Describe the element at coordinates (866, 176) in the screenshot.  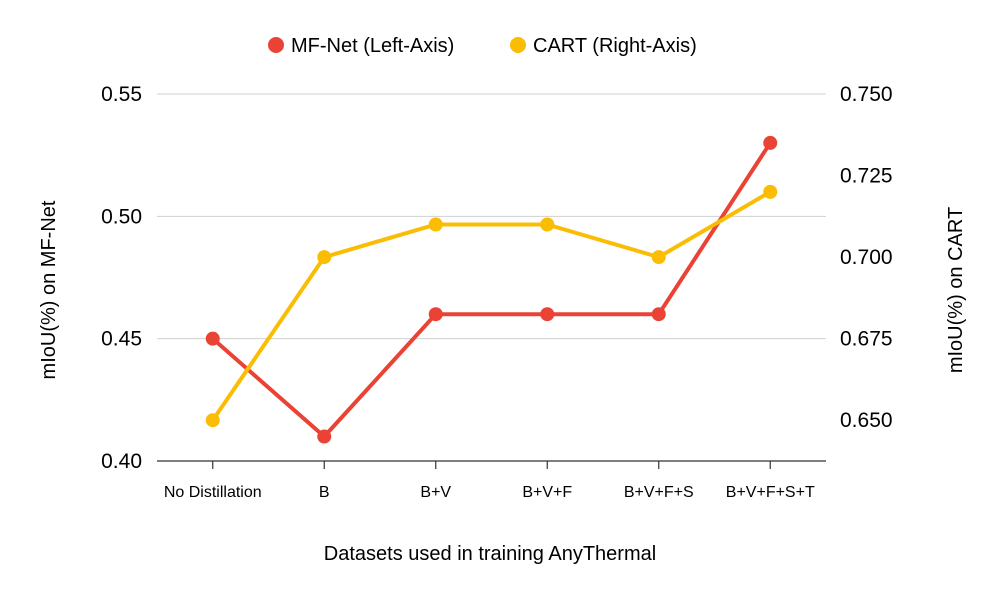
I see `y-right-tick-label: 0.725` at that location.